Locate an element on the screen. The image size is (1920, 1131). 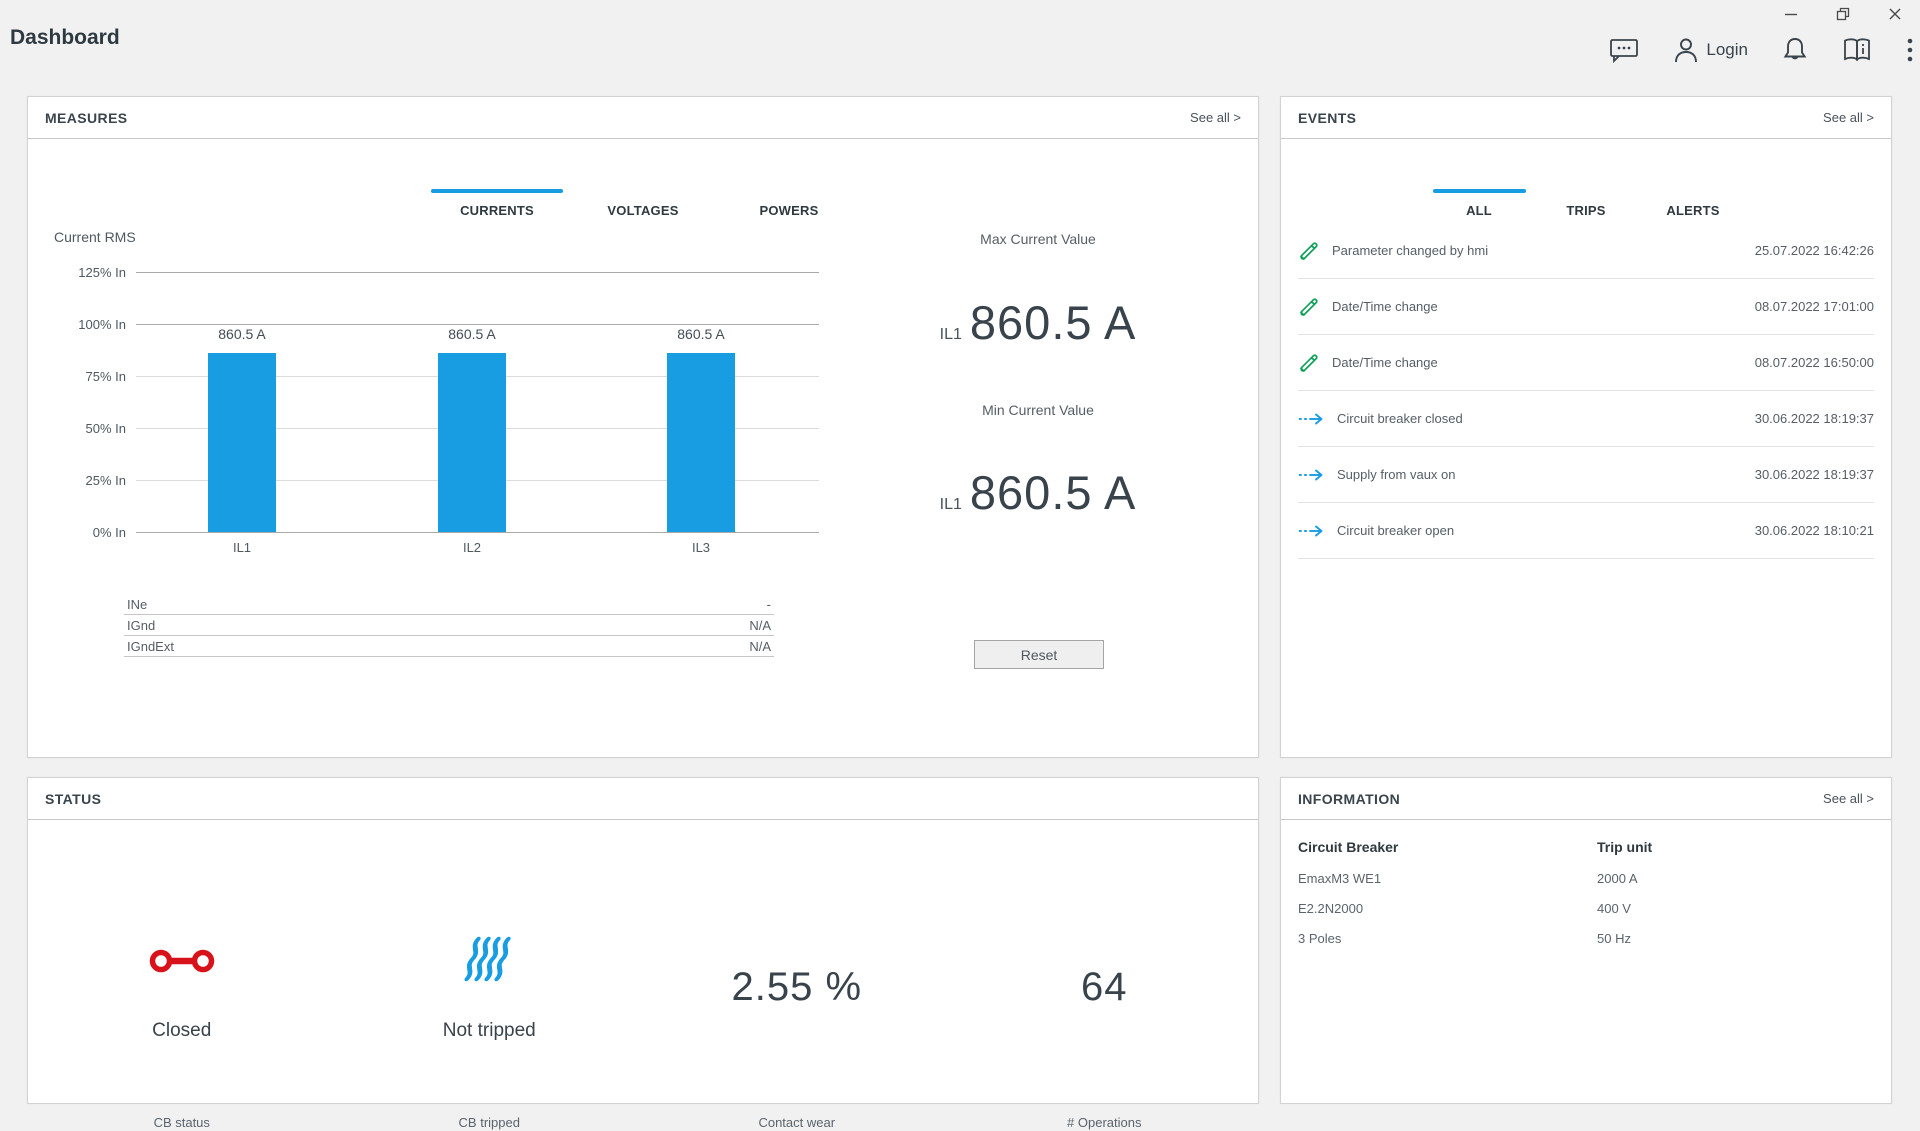
chart-bar-il1 is located at coordinates (242, 442).